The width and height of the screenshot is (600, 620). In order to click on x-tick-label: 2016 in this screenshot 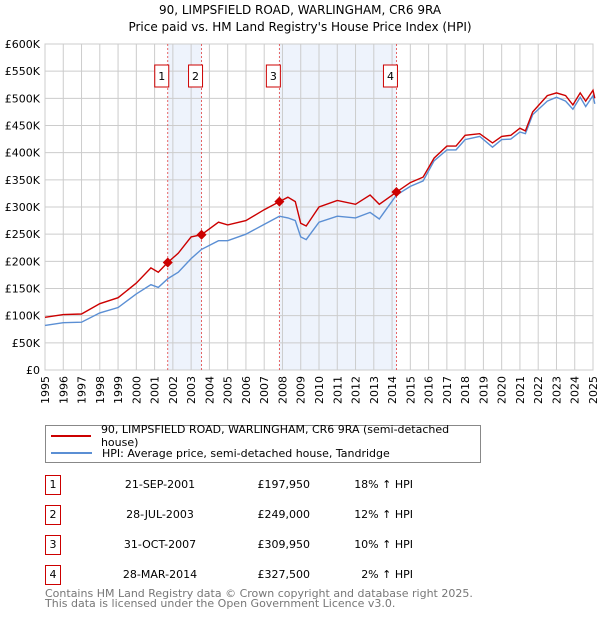, I will do `click(429, 390)`.